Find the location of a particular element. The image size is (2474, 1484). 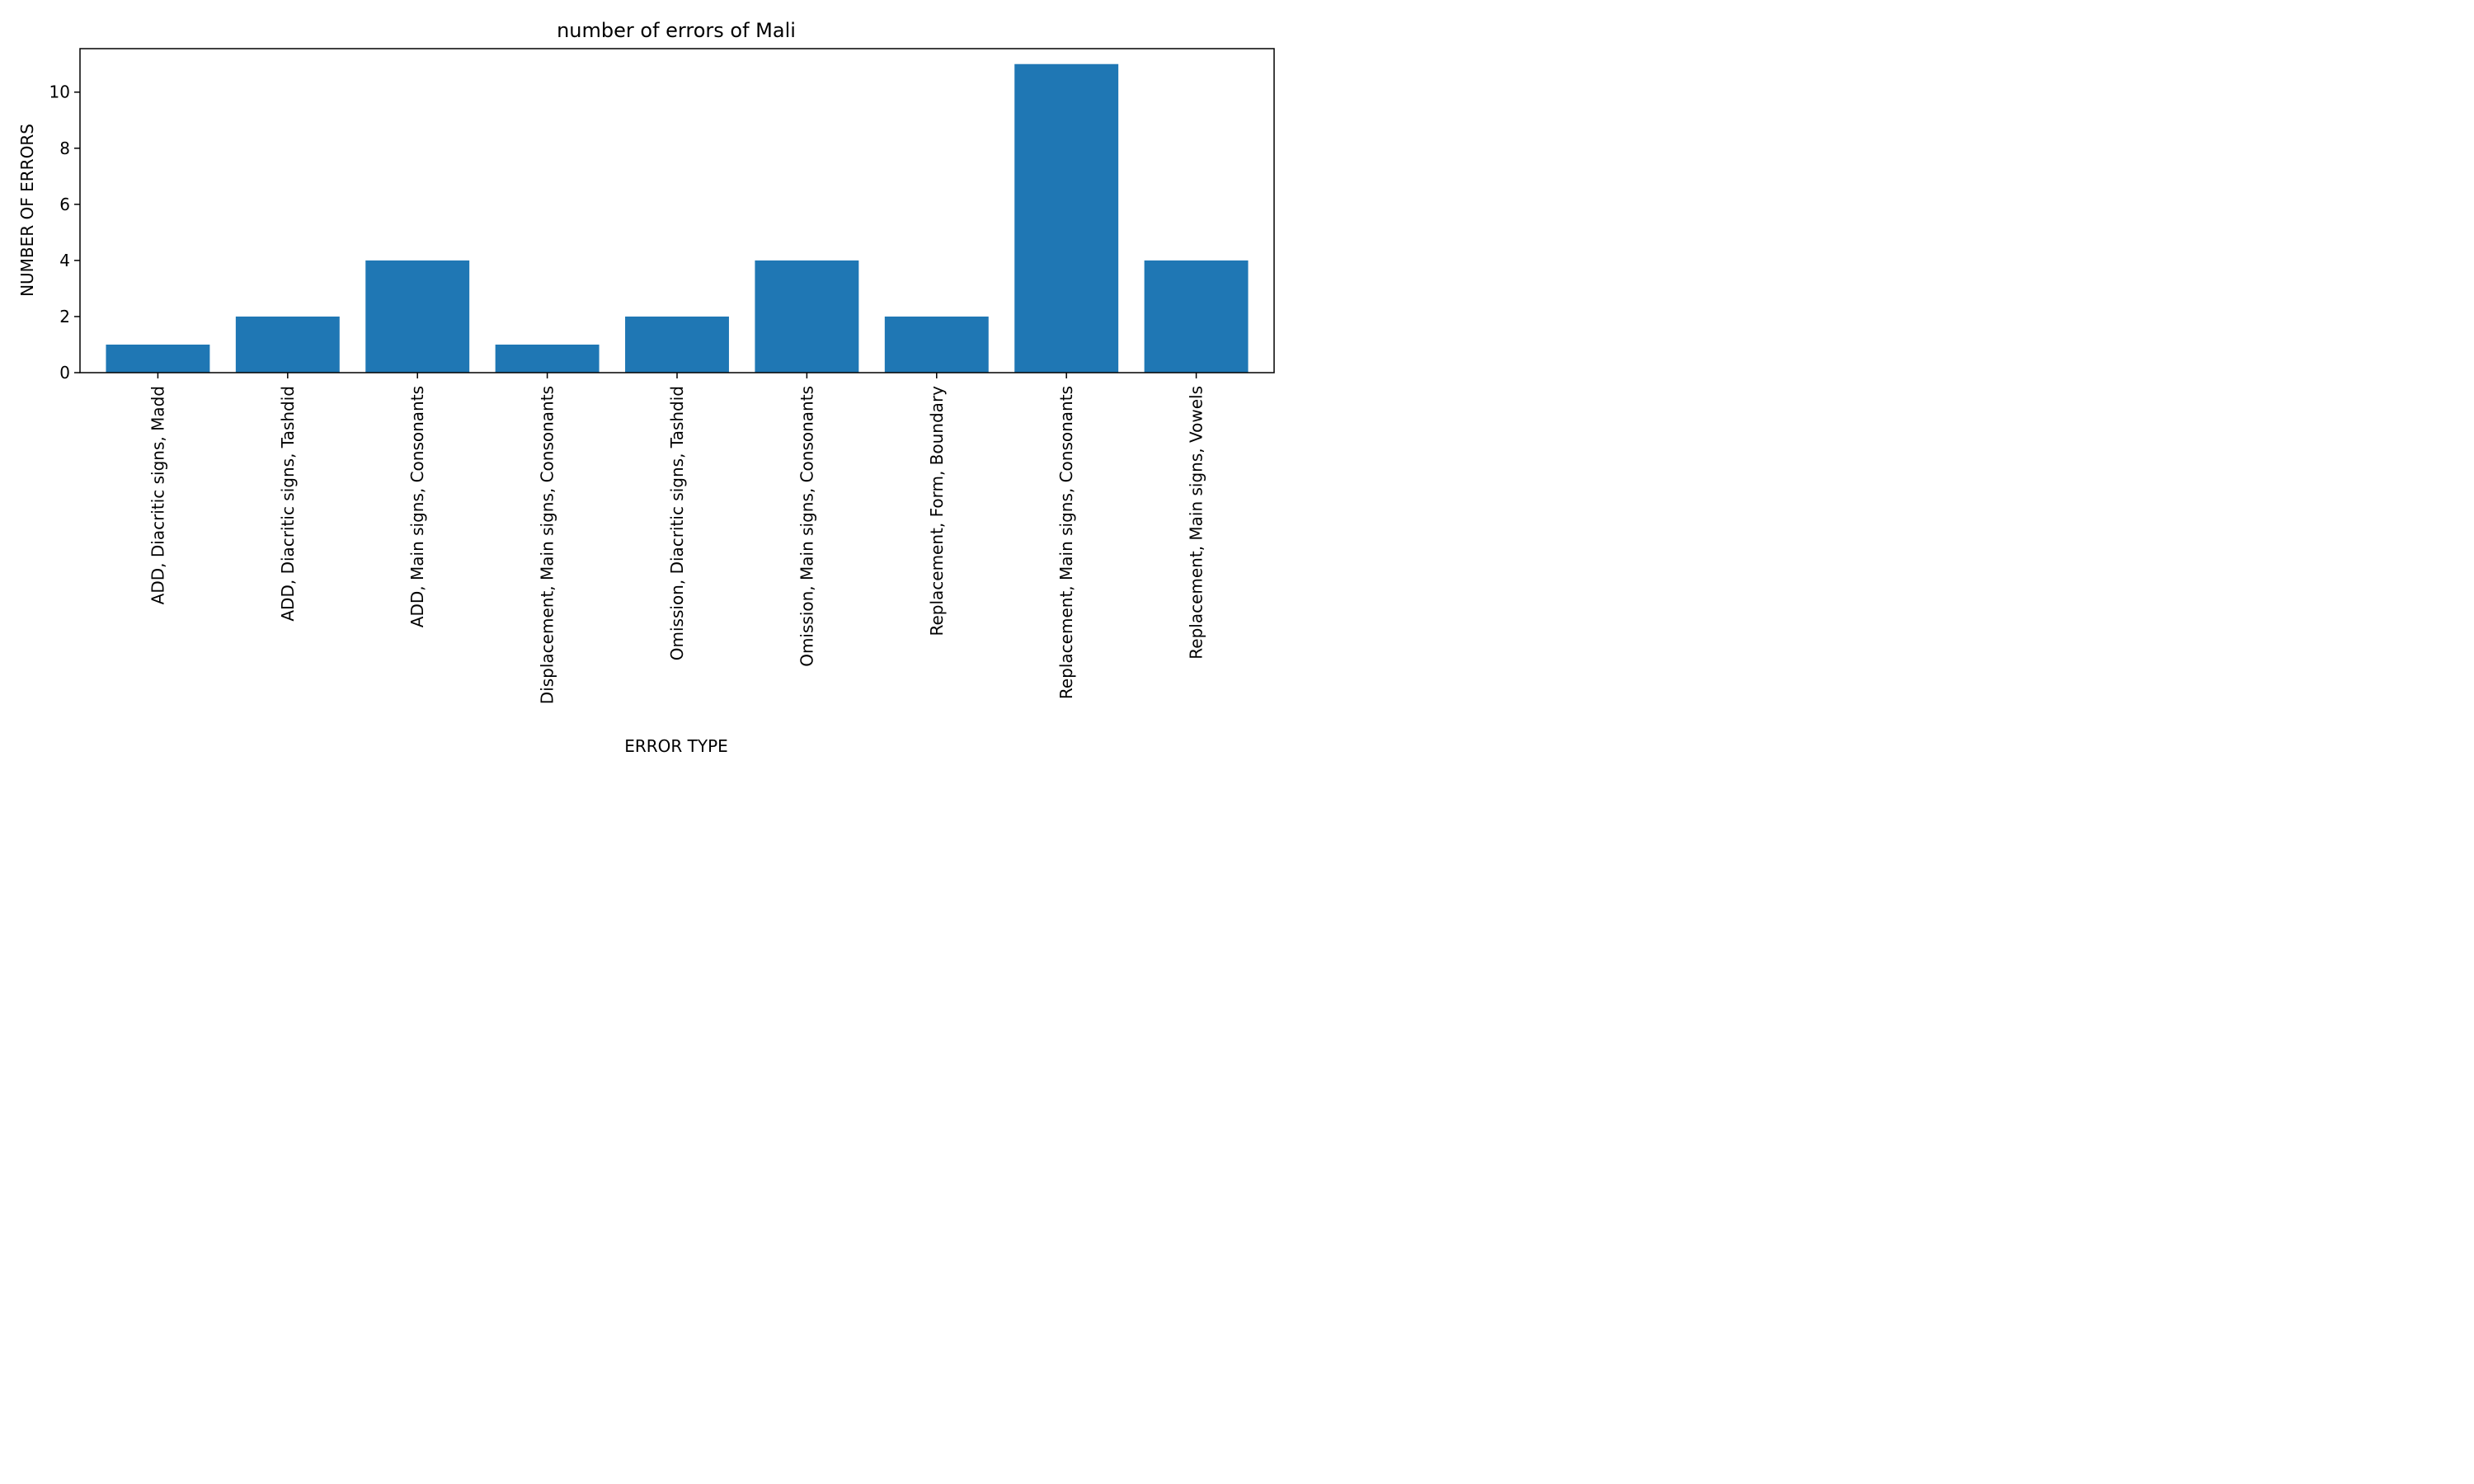

x-tick-label: Replacement, Main signs, Consonants is located at coordinates (1066, 542).